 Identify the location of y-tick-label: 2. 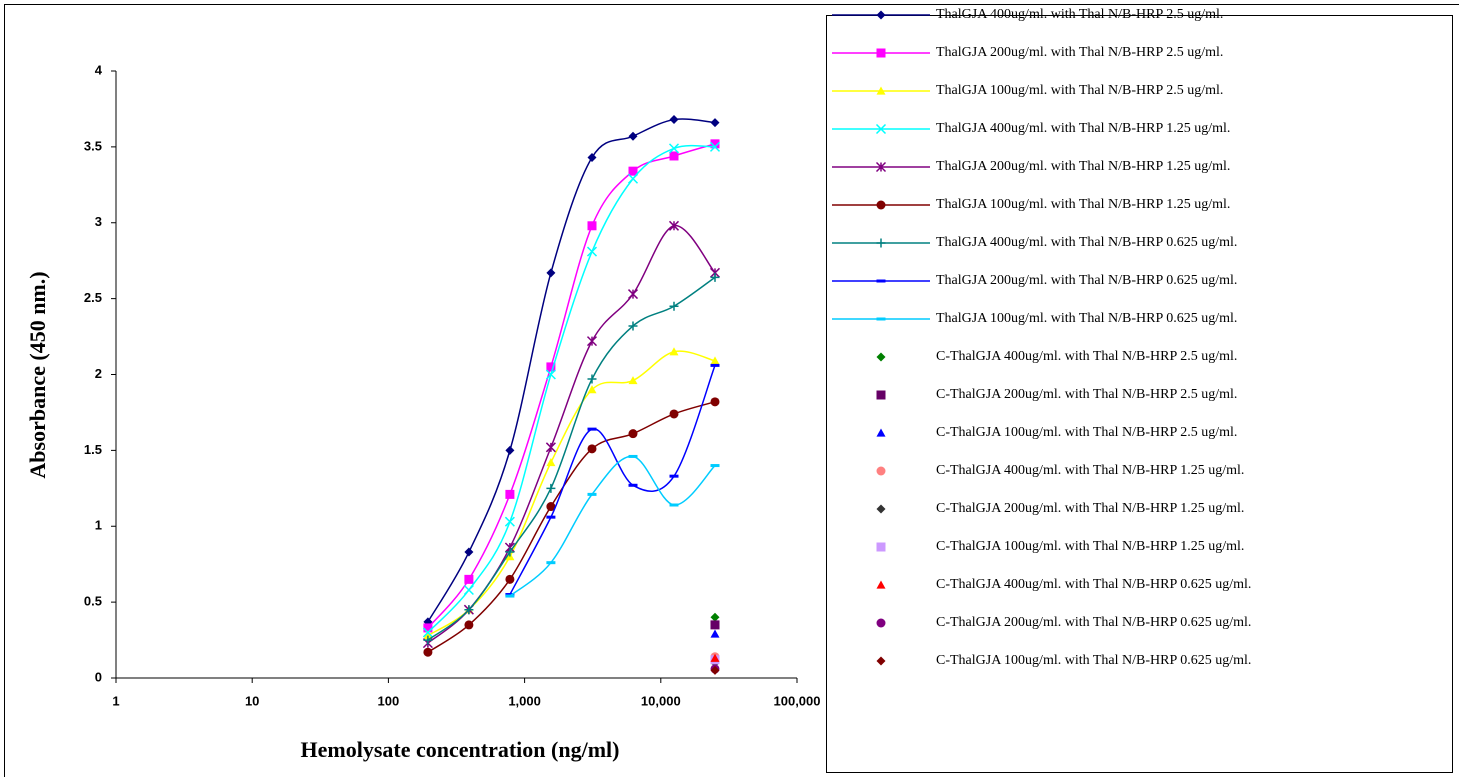
(98, 373).